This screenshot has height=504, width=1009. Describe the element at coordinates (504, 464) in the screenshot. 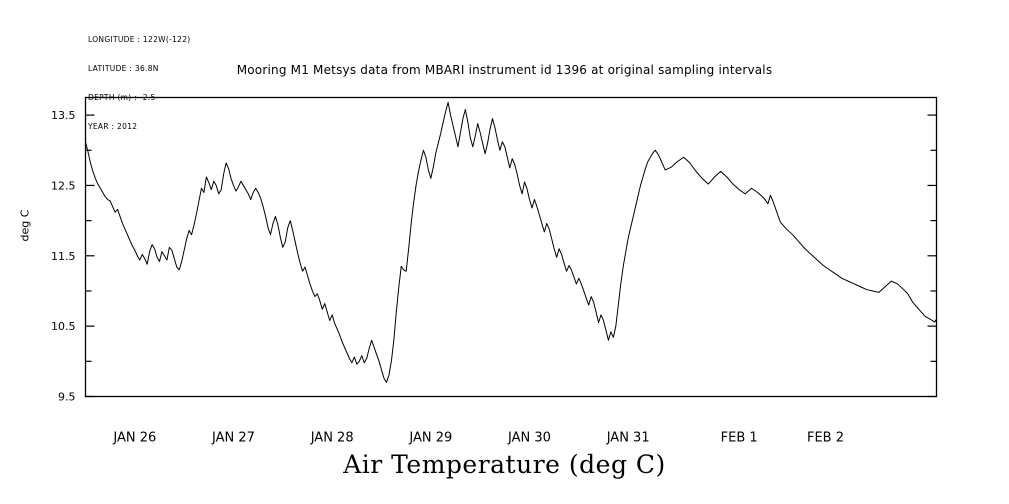

I see `x-axis-title: Air Temperature (deg C)` at that location.